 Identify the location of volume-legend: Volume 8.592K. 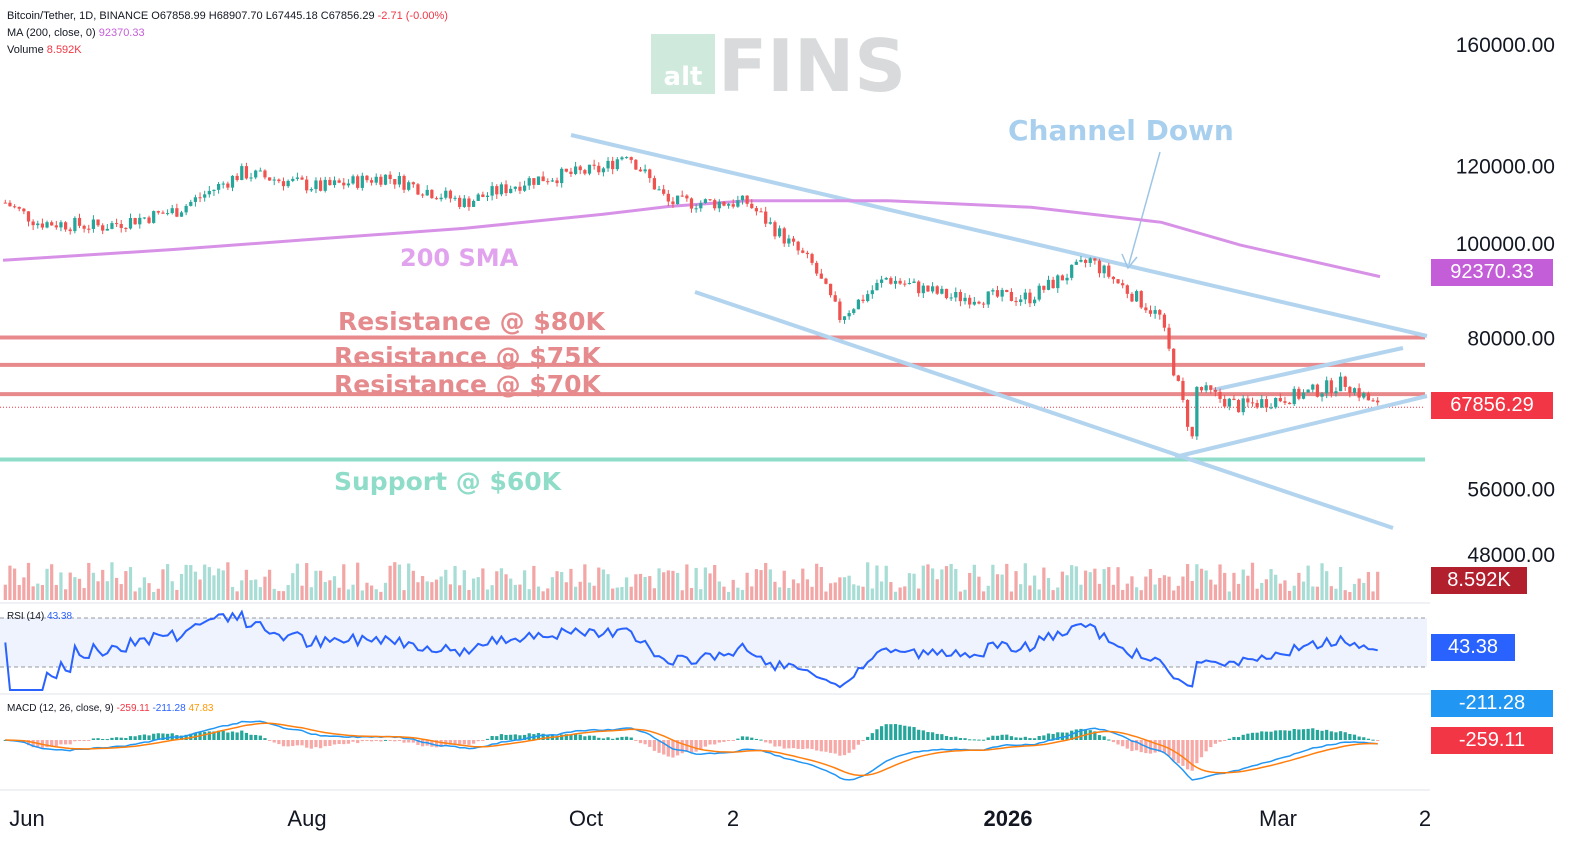
(44, 50).